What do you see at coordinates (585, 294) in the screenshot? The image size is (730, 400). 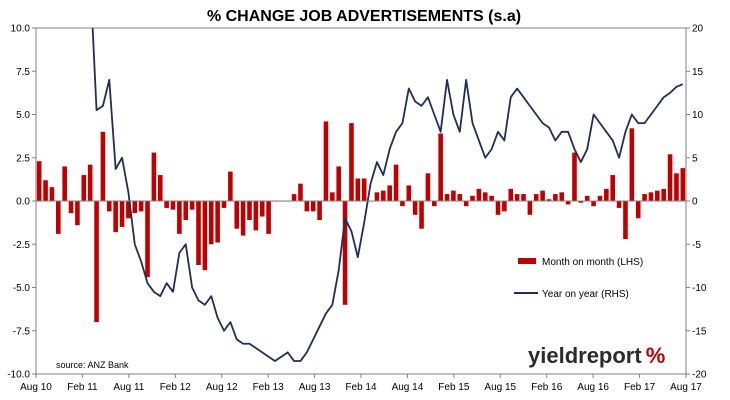 I see `legend-label-year-on-year: Year on year (RHS)` at bounding box center [585, 294].